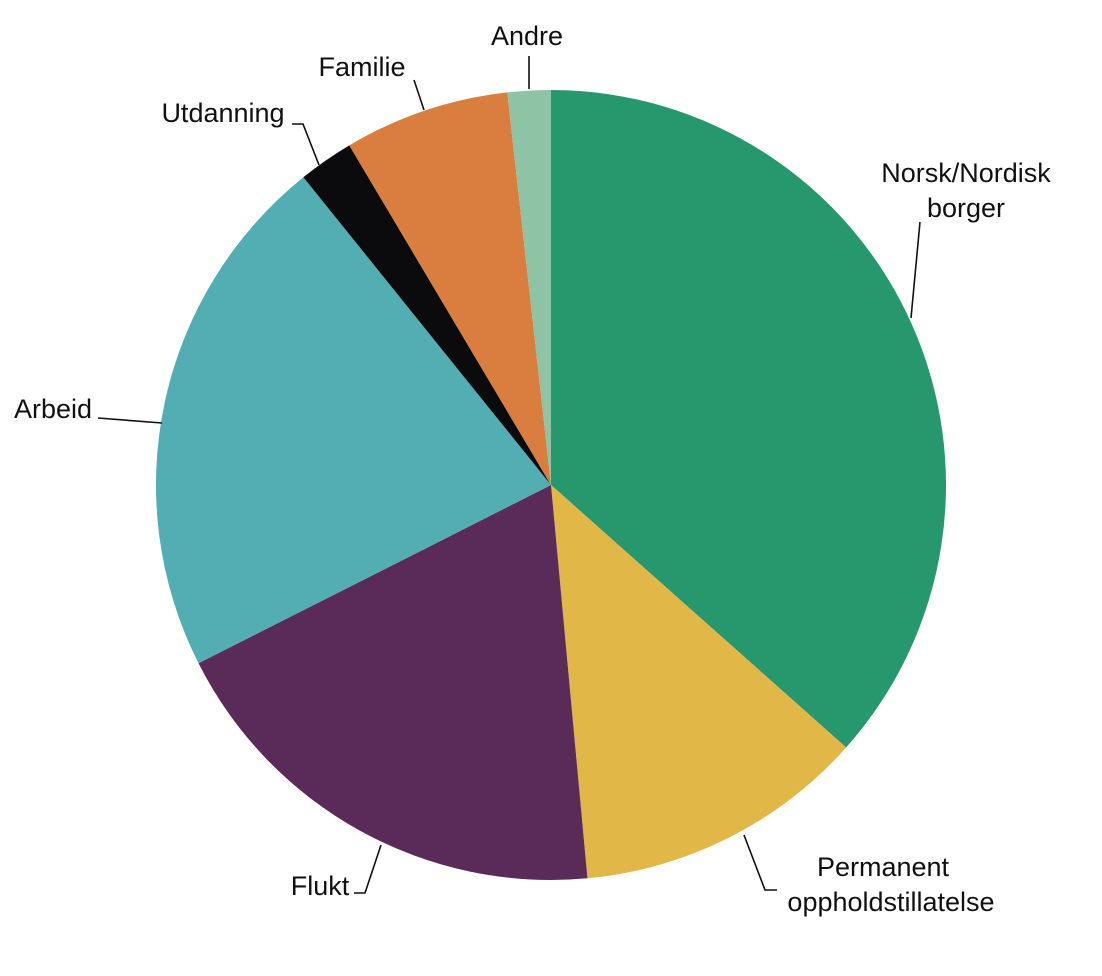  I want to click on leader-line-permanent-oppholdstillatelse, so click(760, 862).